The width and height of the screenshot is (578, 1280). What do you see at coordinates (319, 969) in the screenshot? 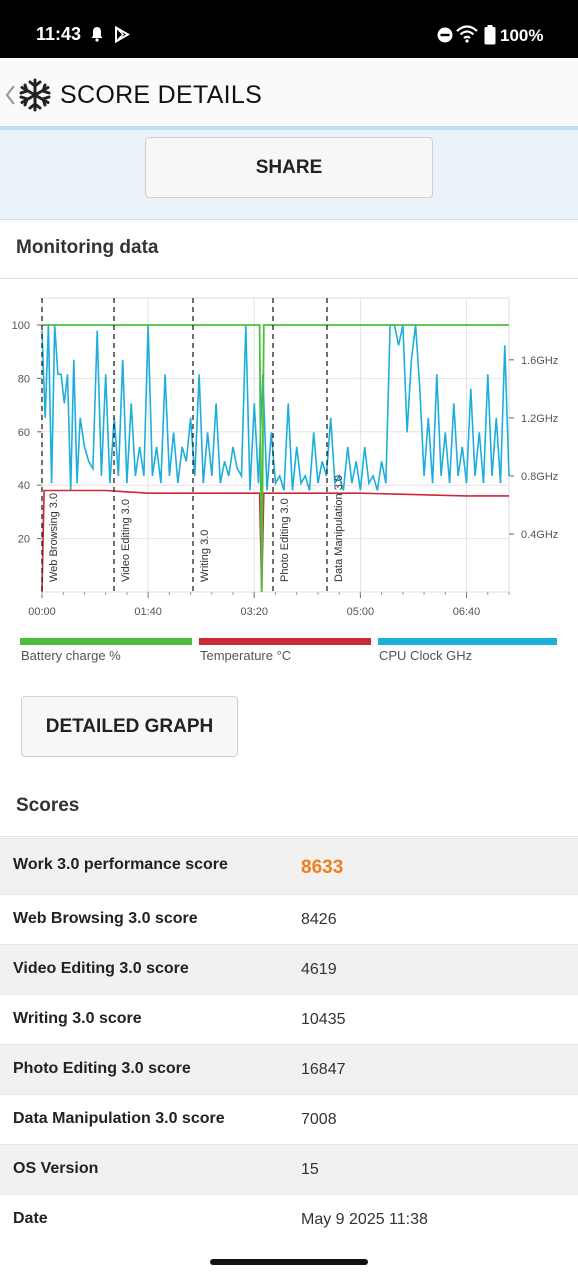
I see `score-value: 4619` at bounding box center [319, 969].